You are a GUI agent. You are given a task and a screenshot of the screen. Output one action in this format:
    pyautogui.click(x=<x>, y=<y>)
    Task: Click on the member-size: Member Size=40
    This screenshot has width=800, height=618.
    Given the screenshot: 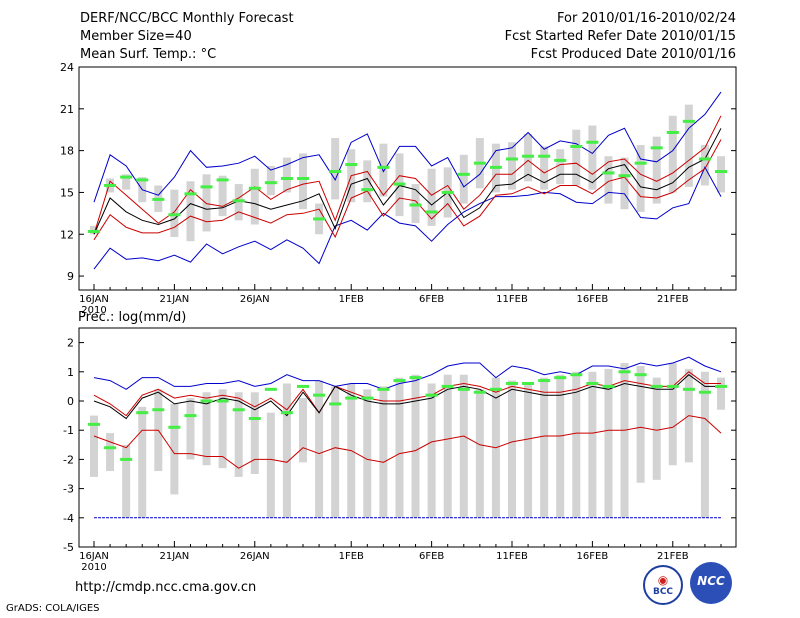 What is the action you would take?
    pyautogui.click(x=136, y=36)
    